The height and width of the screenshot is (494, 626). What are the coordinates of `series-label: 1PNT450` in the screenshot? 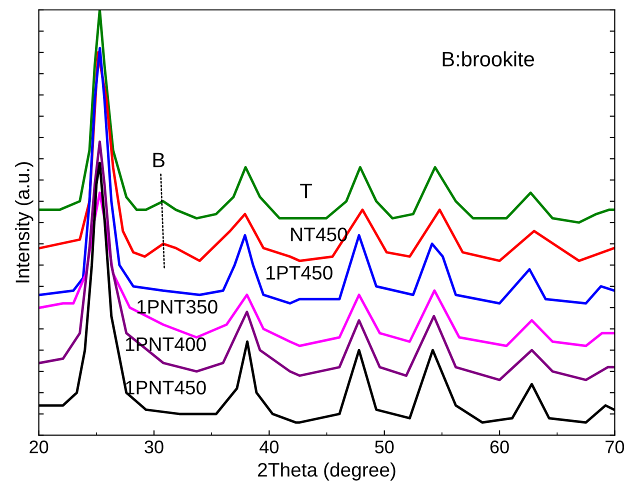 It's located at (166, 387).